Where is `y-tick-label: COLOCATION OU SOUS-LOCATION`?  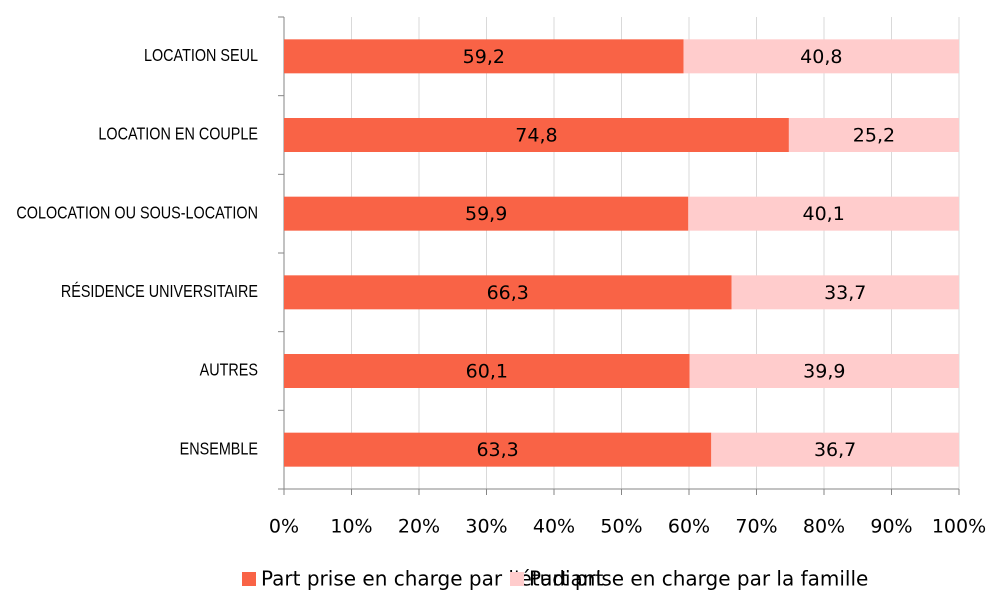 y-tick-label: COLOCATION OU SOUS-LOCATION is located at coordinates (137, 213).